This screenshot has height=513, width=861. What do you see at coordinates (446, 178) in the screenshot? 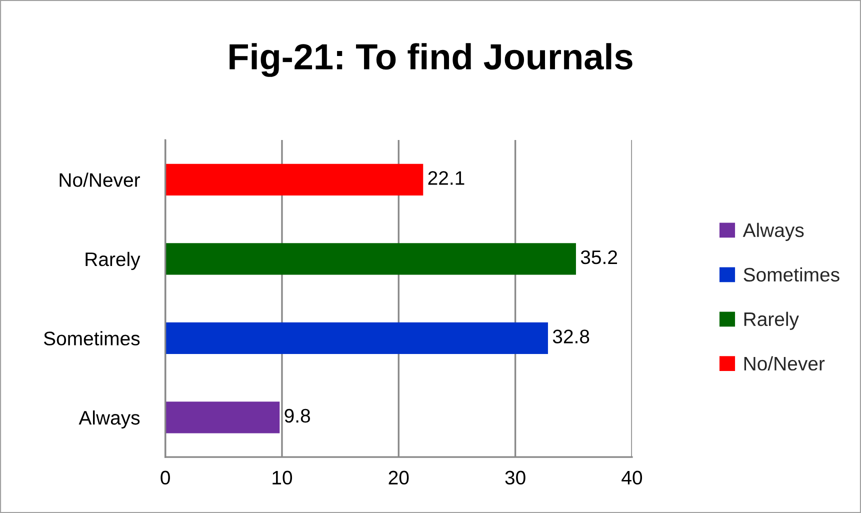
I see `data-label: 22.1` at bounding box center [446, 178].